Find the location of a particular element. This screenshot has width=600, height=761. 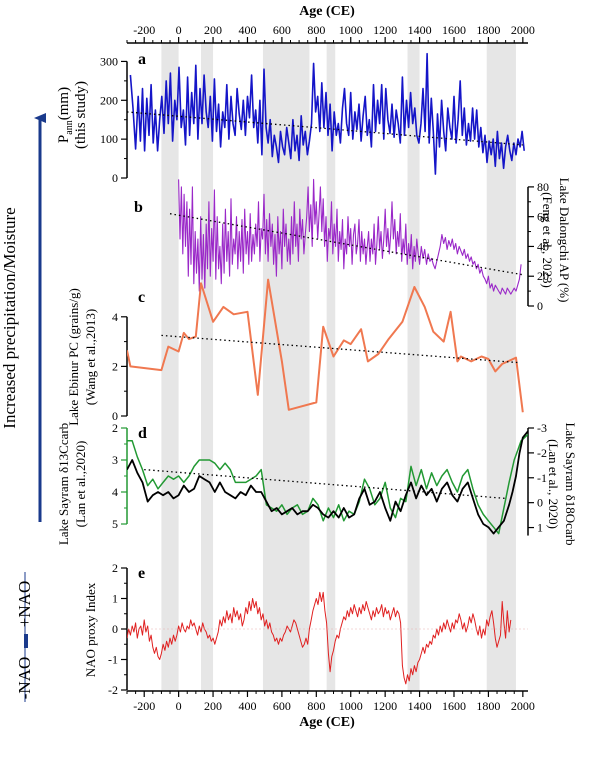

nao-minus-text: -NAO is located at coordinates (24, 678).